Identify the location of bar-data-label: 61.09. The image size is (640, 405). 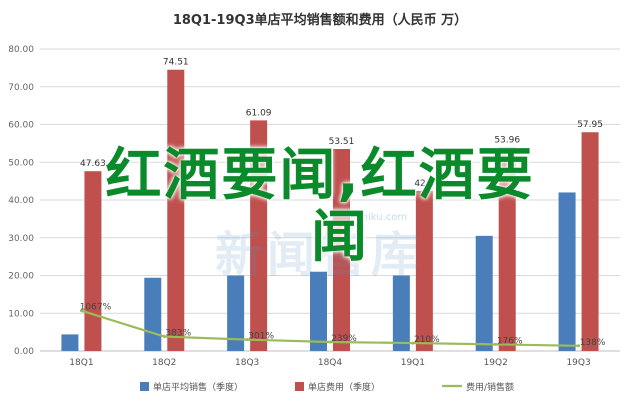
(259, 113).